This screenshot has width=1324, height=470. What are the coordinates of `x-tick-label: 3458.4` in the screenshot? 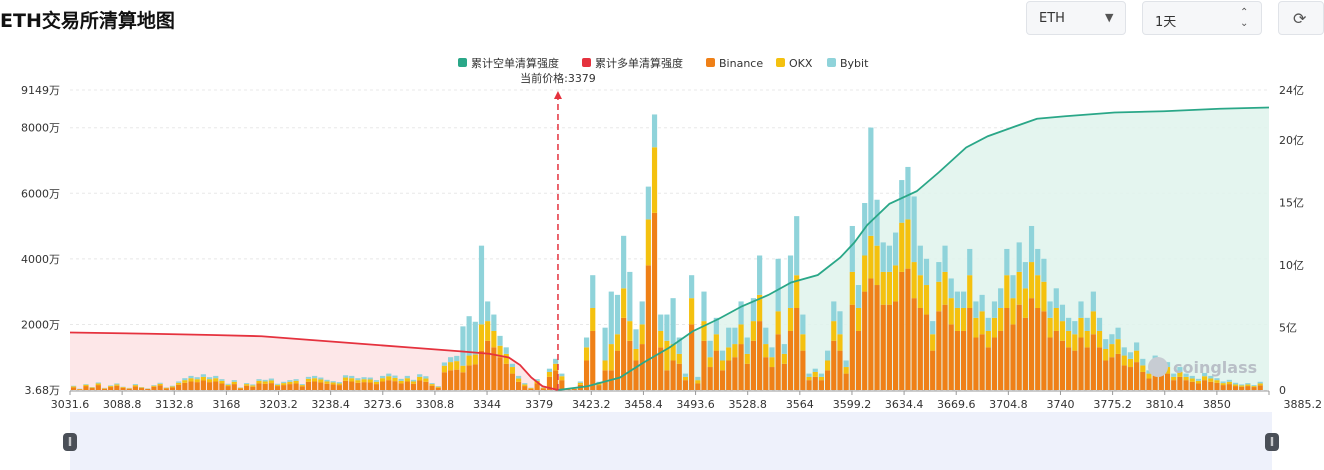 It's located at (643, 404).